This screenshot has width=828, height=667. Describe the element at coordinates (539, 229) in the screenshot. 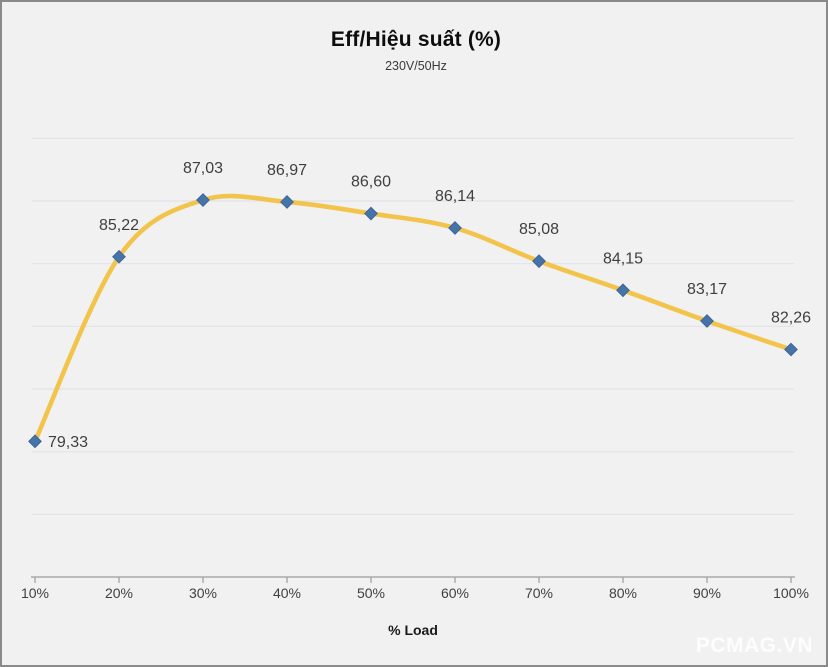

I see `data-label: 85,08` at that location.